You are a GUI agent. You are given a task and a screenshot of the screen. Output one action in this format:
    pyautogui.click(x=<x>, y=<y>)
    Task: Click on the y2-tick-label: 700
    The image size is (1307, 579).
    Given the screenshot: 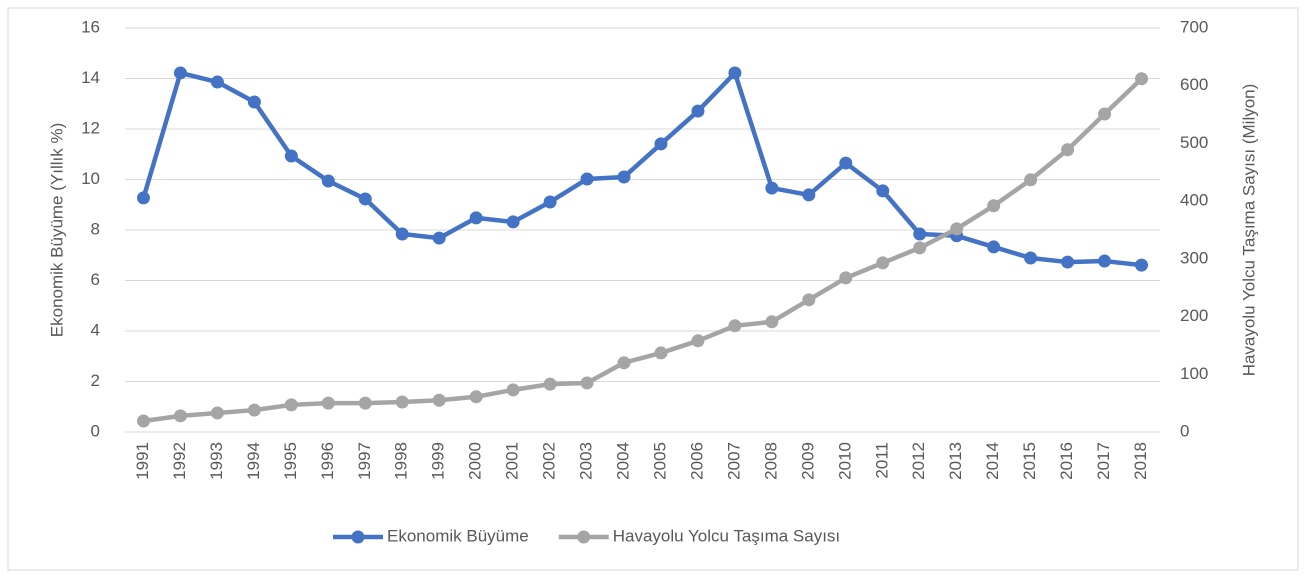 What is the action you would take?
    pyautogui.click(x=1194, y=26)
    